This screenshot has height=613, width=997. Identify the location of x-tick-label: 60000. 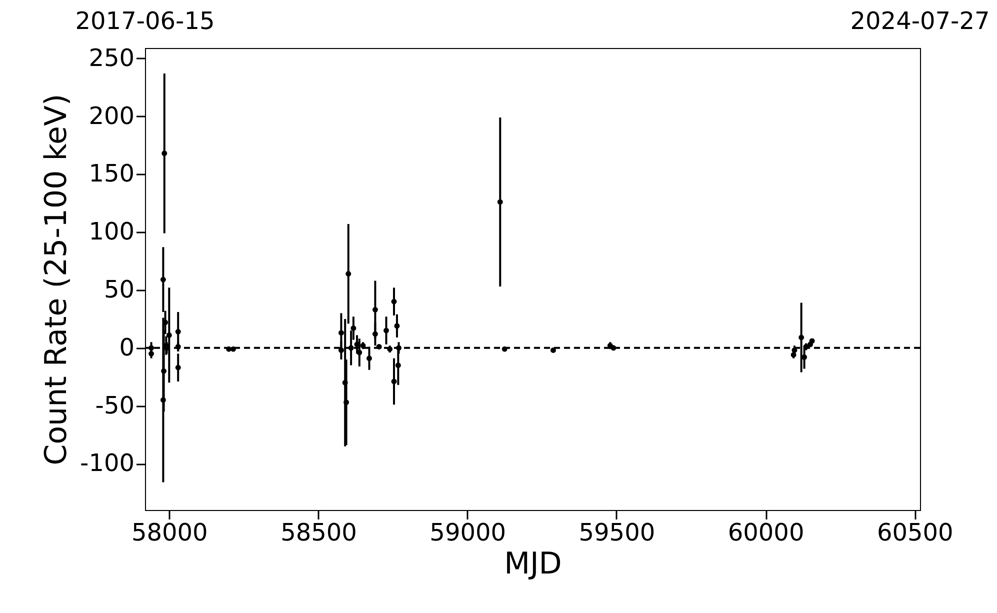
(766, 532).